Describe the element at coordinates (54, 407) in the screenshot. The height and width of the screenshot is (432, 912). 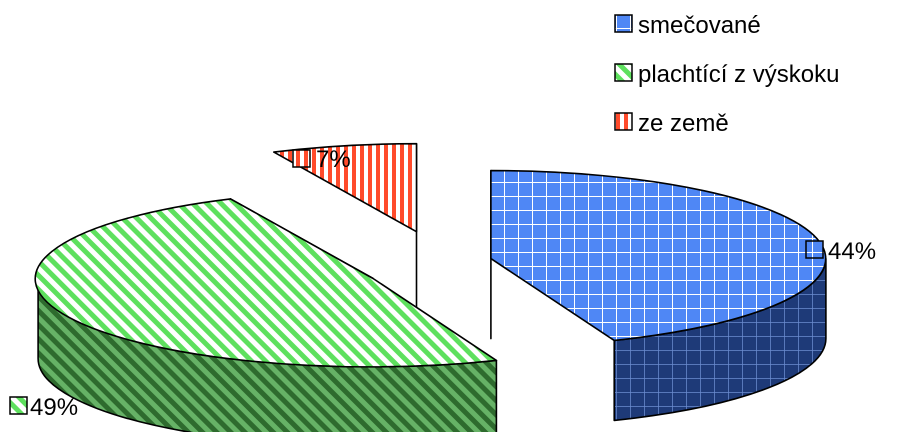
I see `data-label-1-text: 49%` at that location.